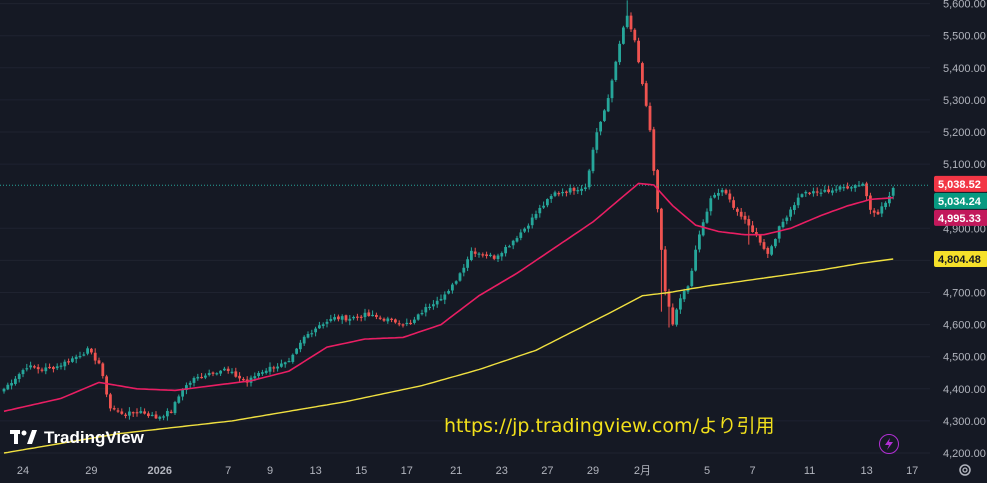  Describe the element at coordinates (642, 471) in the screenshot. I see `x-tick-label: 2月` at that location.